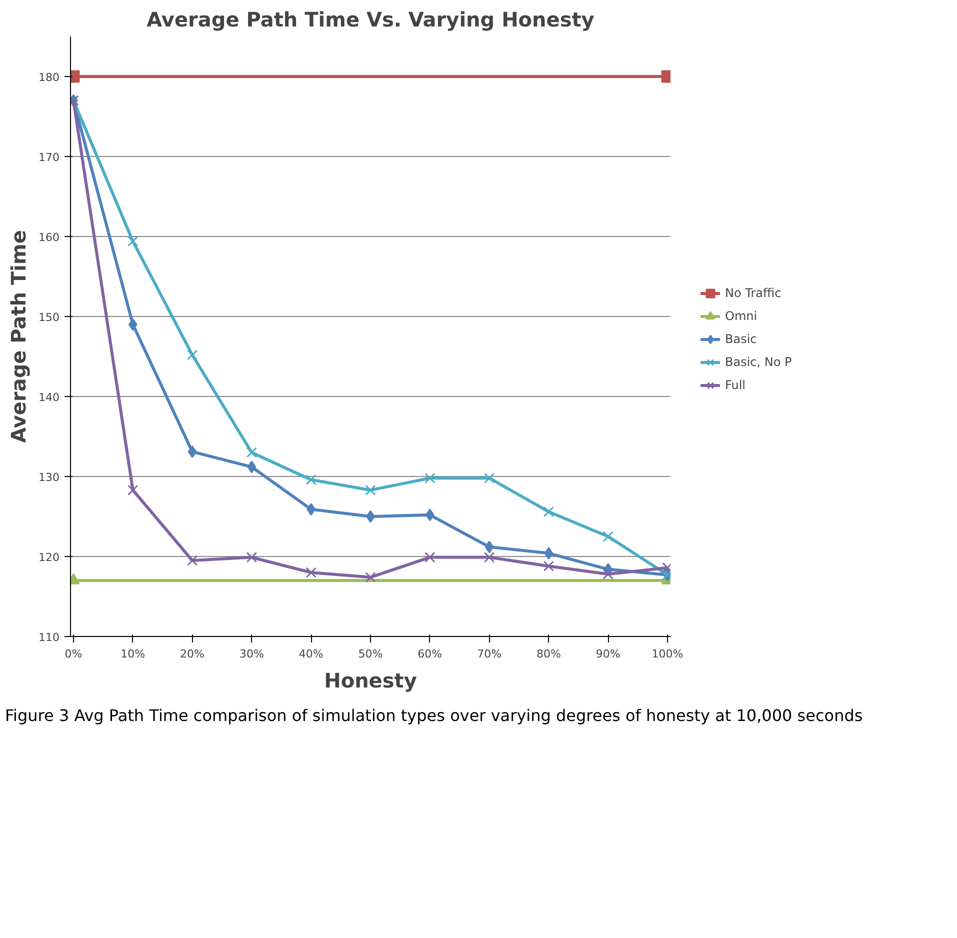 The width and height of the screenshot is (957, 938). What do you see at coordinates (489, 654) in the screenshot?
I see `x-tick-label: 70%` at bounding box center [489, 654].